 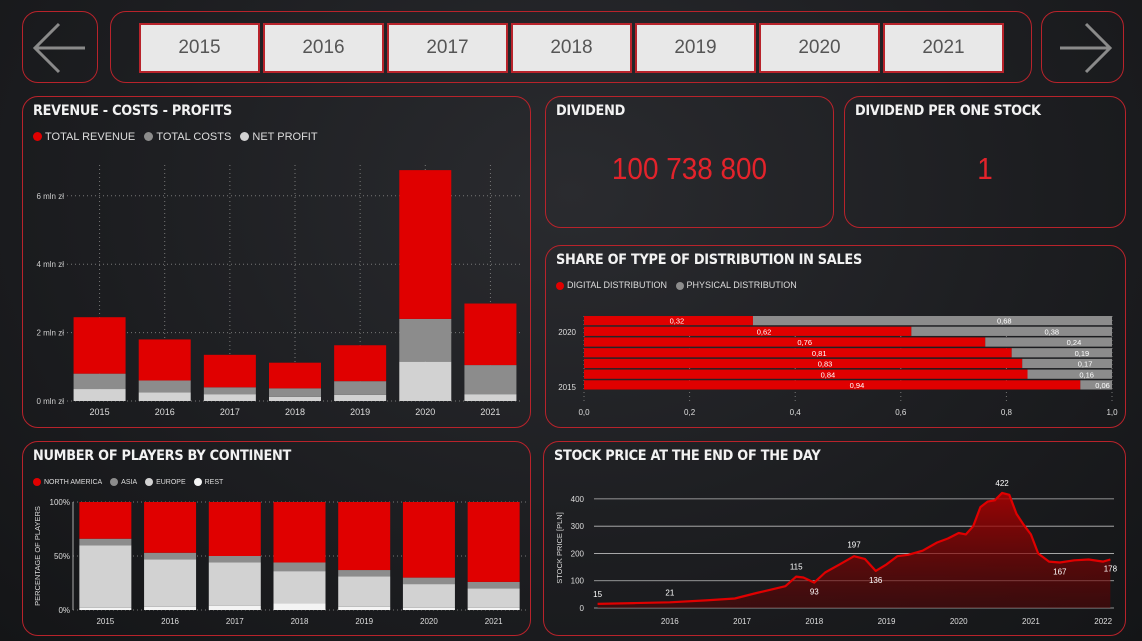 What do you see at coordinates (828, 374) in the screenshot?
I see `data-label-digital: 0,84` at bounding box center [828, 374].